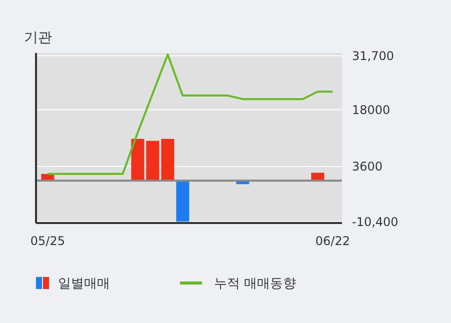  Describe the element at coordinates (375, 221) in the screenshot. I see `y-tick-label: -10,400` at that location.